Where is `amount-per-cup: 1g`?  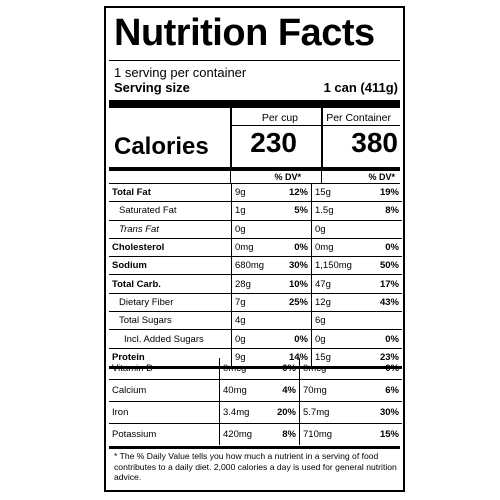 amount-per-cup: 1g is located at coordinates (256, 211).